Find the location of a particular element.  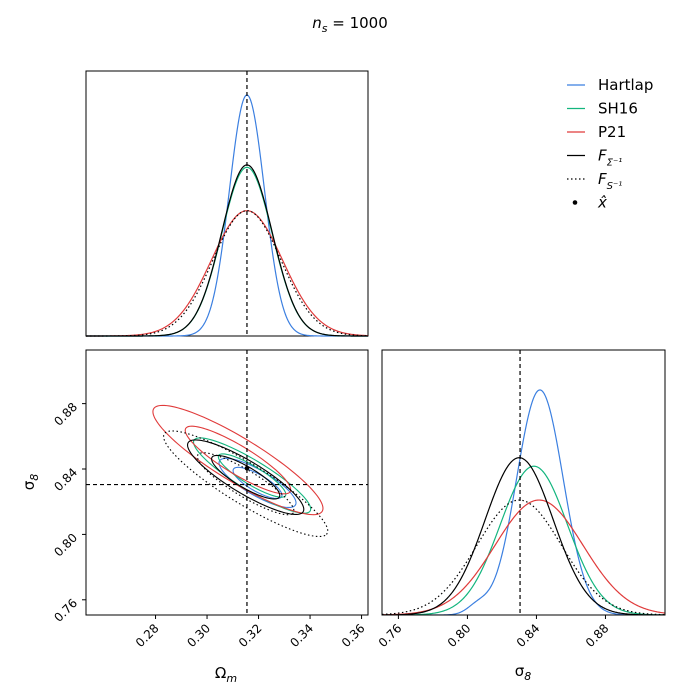

contour-fisher_sigma-inner is located at coordinates (246, 477).